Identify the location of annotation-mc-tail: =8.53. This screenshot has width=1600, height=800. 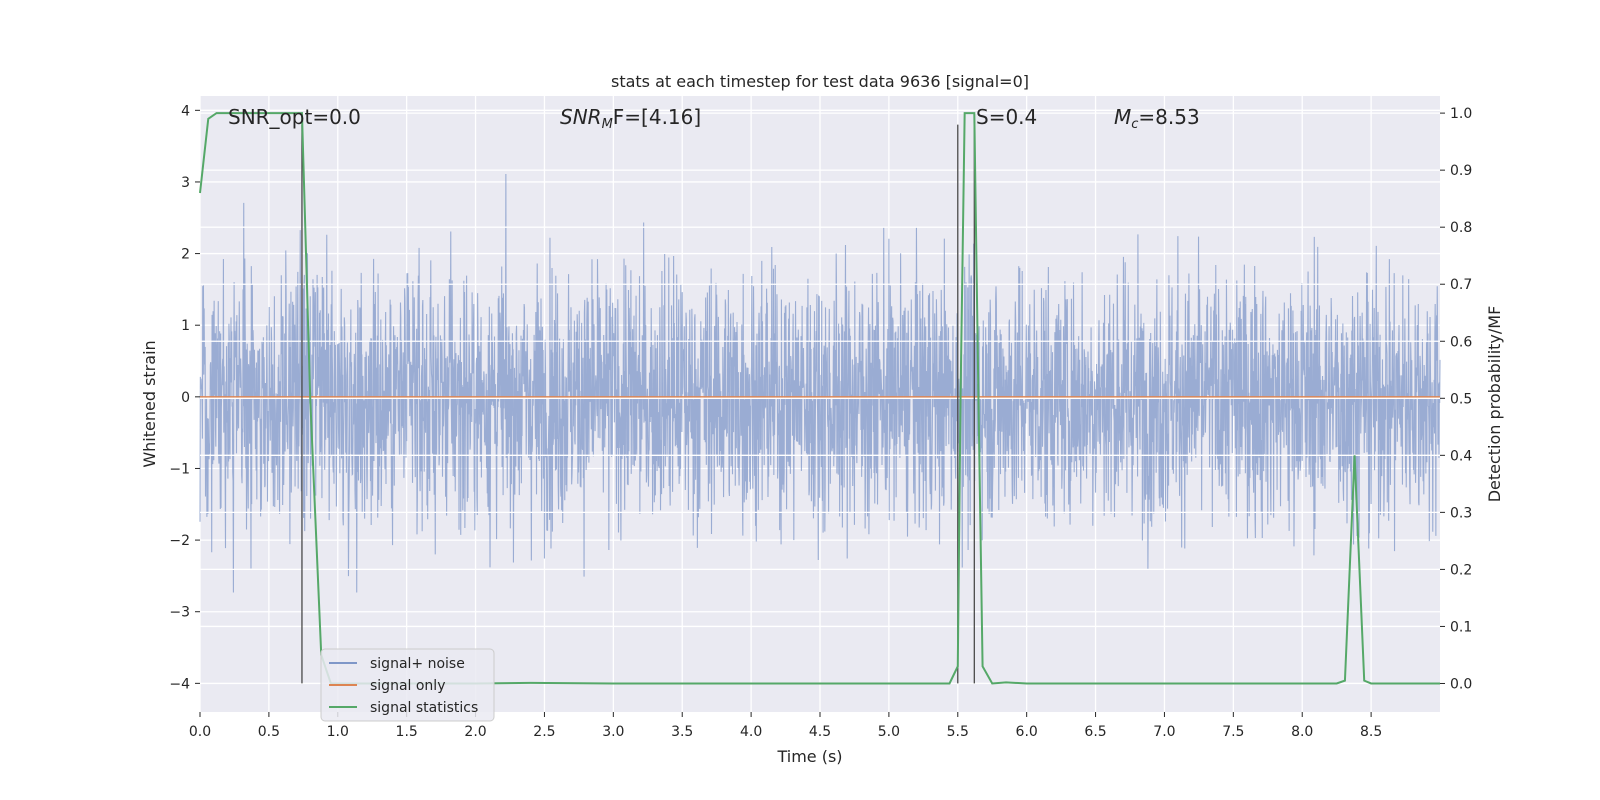
(1168, 117).